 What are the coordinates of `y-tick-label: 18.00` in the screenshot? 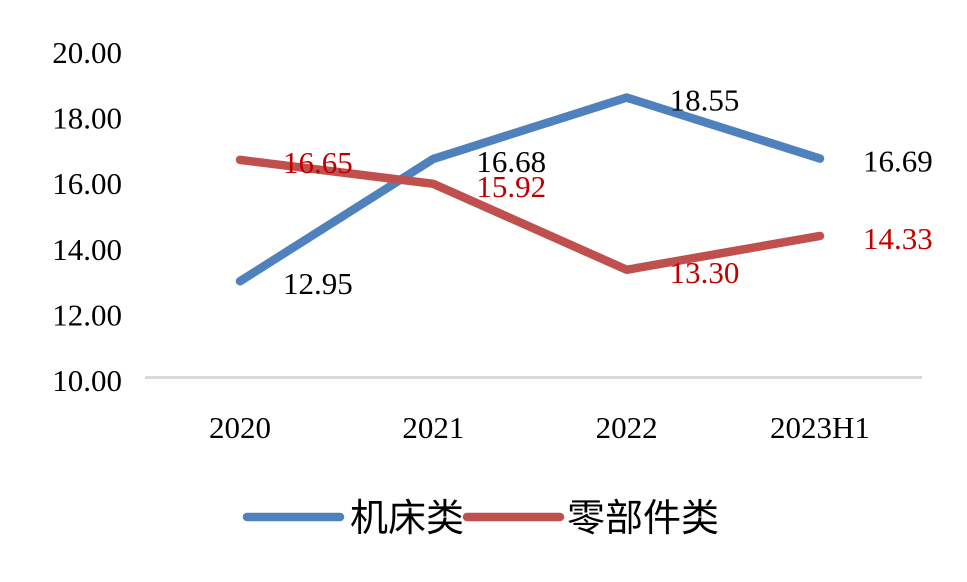 It's located at (87, 118).